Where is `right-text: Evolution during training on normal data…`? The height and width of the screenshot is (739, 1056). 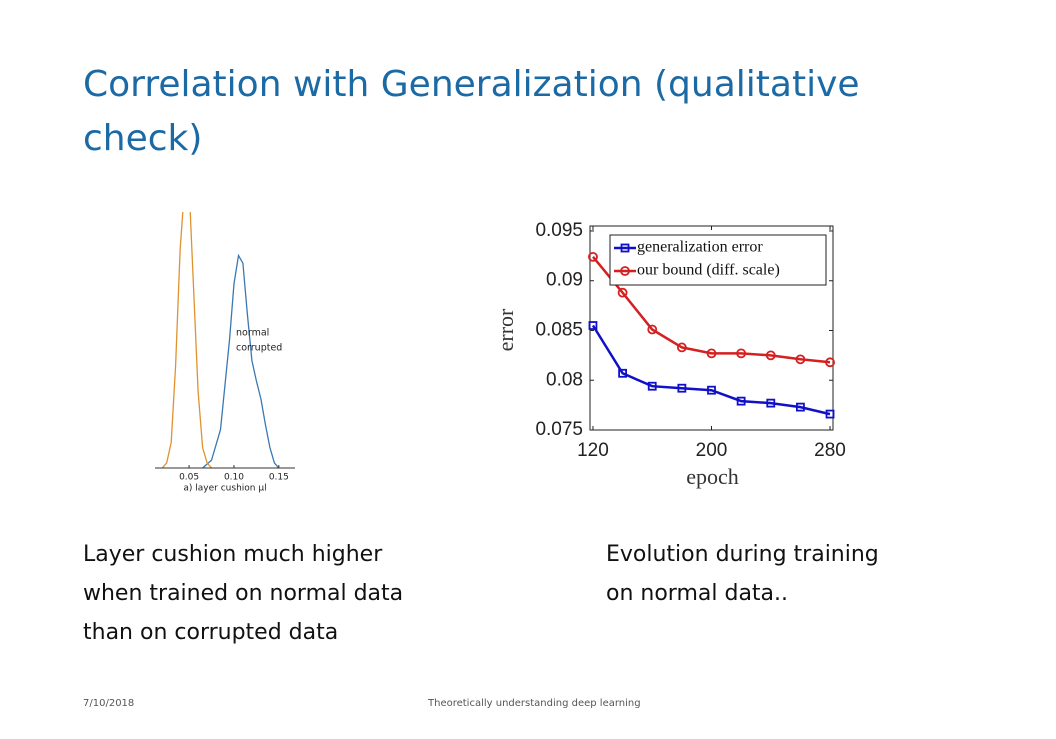 right-text: Evolution during training on normal data… is located at coordinates (742, 574).